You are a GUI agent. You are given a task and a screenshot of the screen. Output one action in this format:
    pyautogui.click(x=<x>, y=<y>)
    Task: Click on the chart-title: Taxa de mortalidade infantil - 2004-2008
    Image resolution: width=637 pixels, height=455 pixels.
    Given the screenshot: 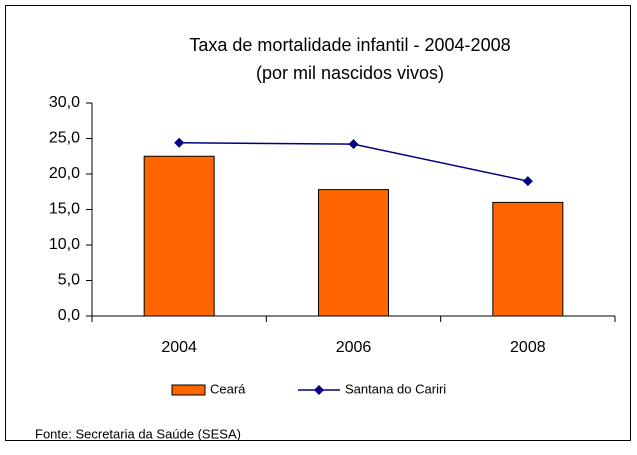 What is the action you would take?
    pyautogui.click(x=349, y=45)
    